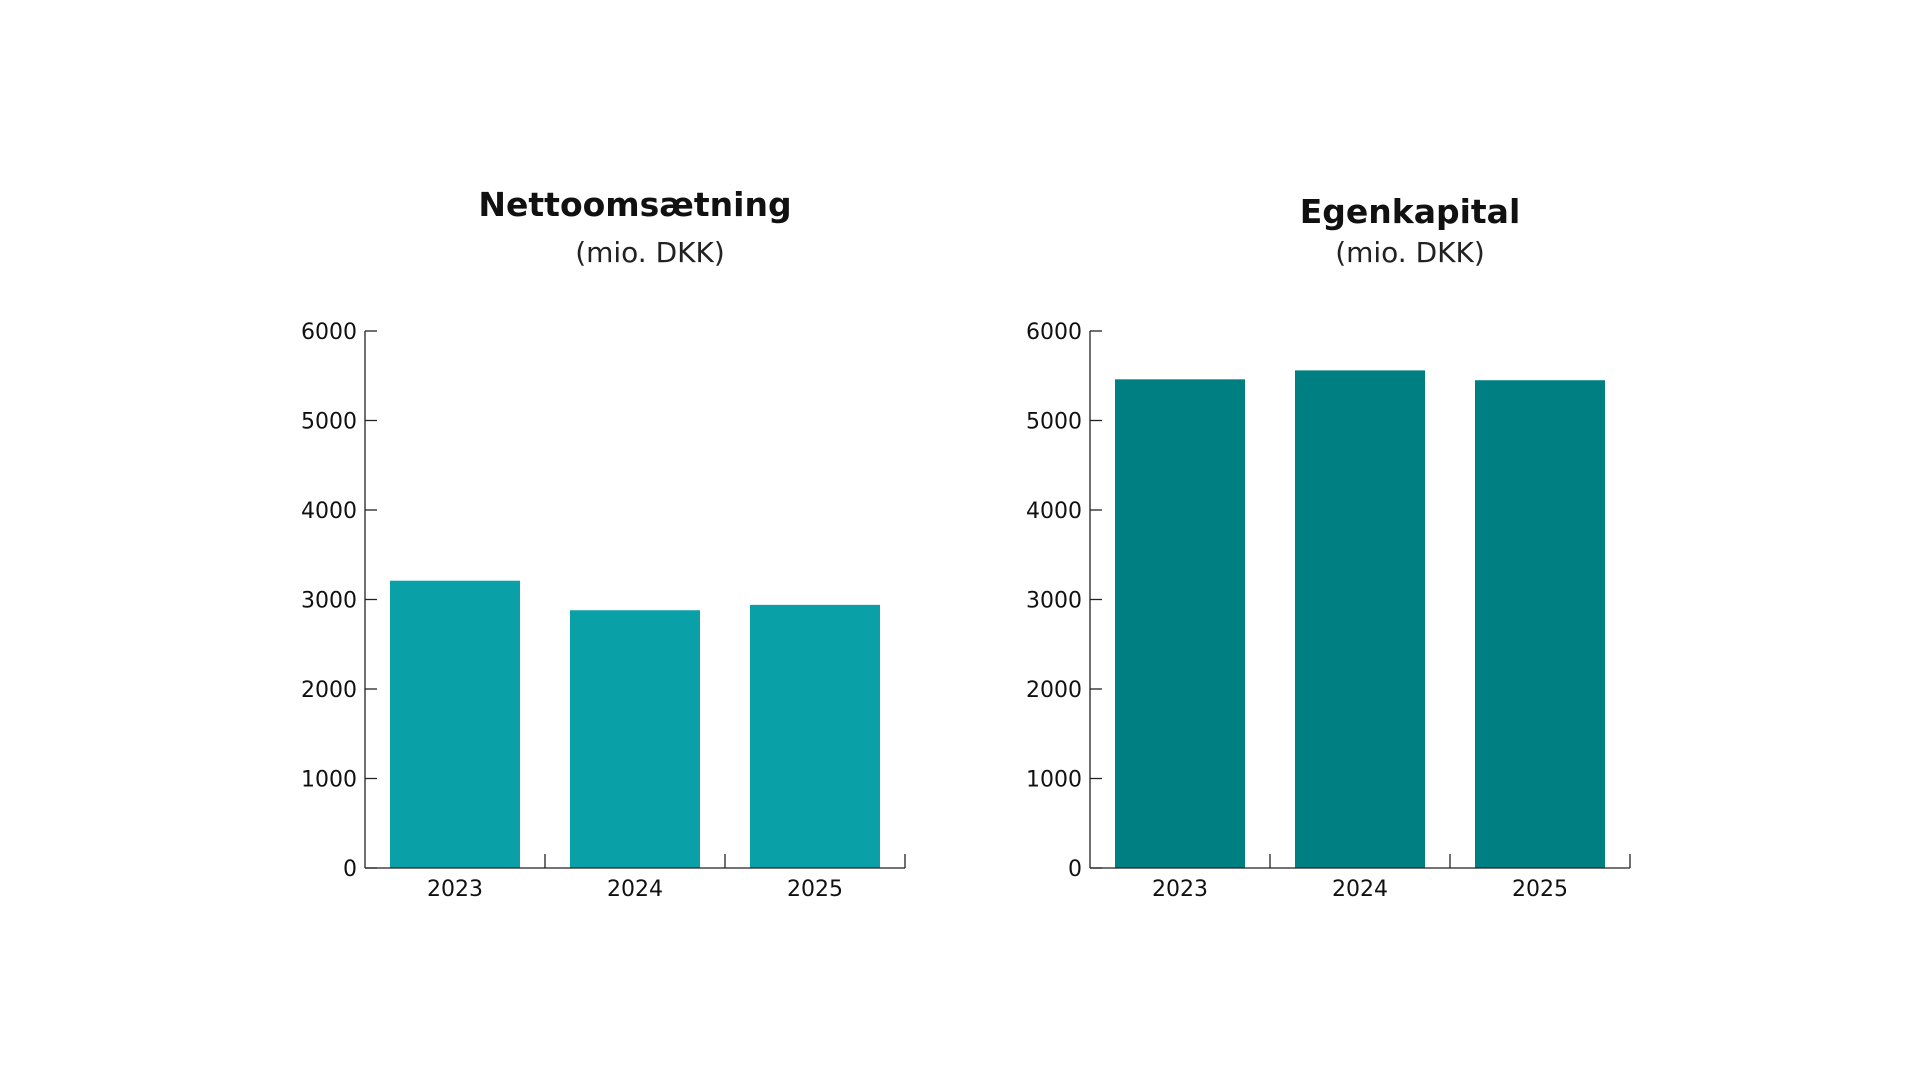 This screenshot has height=1080, width=1920. I want to click on chart-title: Egenkapital, so click(1410, 211).